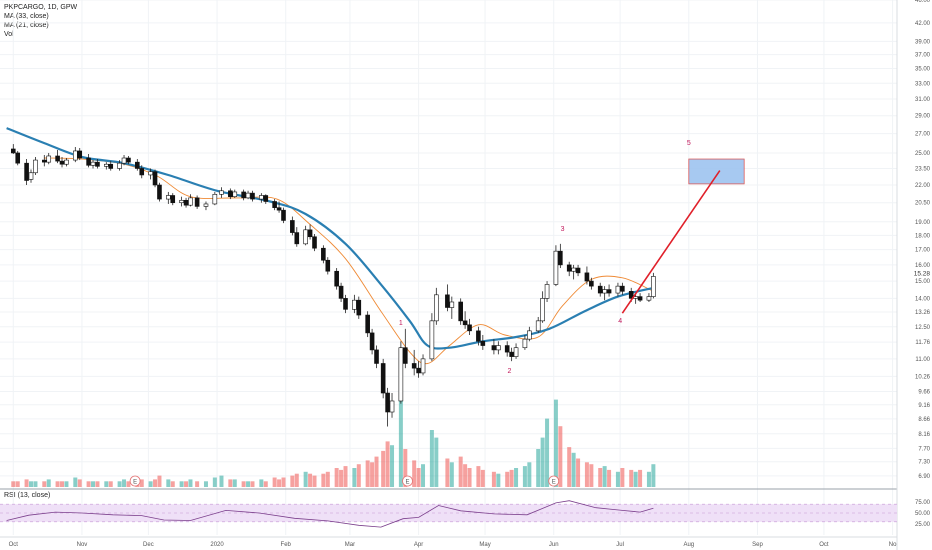 This screenshot has width=932, height=550. What do you see at coordinates (757, 545) in the screenshot?
I see `time-tick-label: Sep` at bounding box center [757, 545].